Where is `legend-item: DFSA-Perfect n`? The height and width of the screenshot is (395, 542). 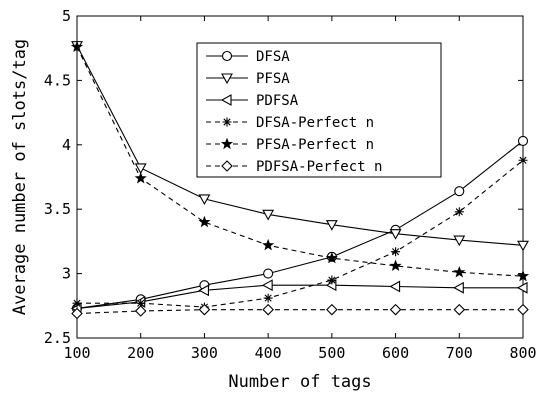 legend-item: DFSA-Perfect n is located at coordinates (290, 123).